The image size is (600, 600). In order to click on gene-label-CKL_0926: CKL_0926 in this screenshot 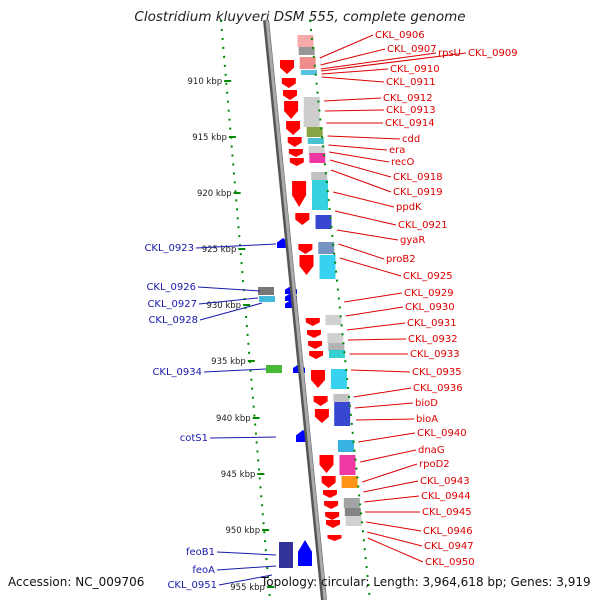, I will do `click(171, 287)`.